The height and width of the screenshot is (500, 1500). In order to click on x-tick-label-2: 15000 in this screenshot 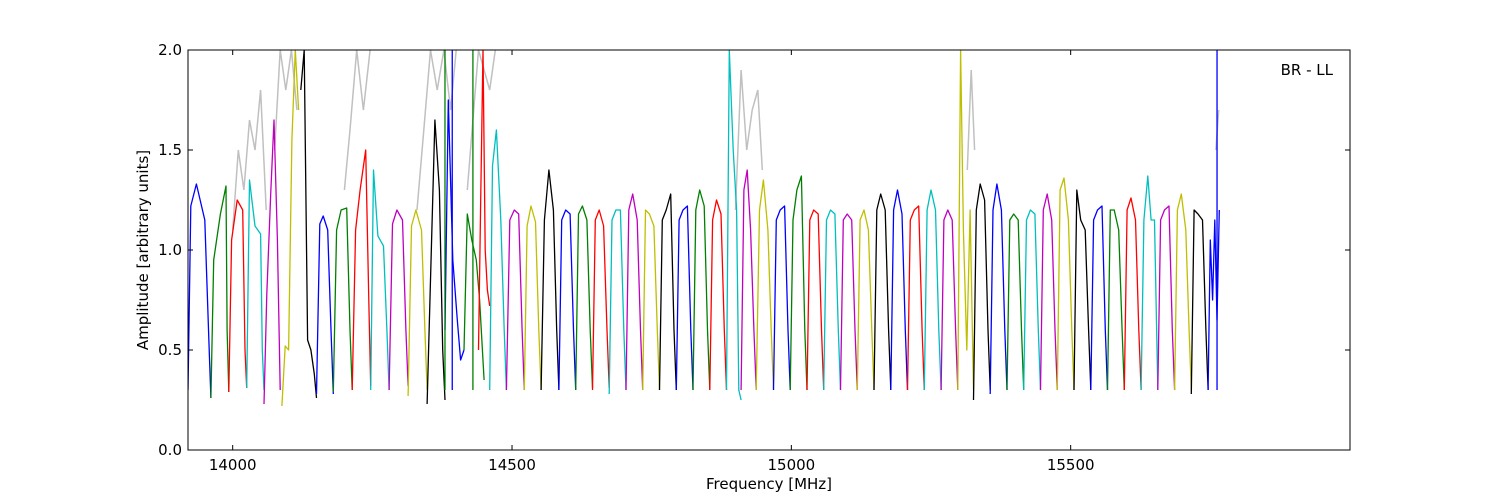, I will do `click(791, 465)`.